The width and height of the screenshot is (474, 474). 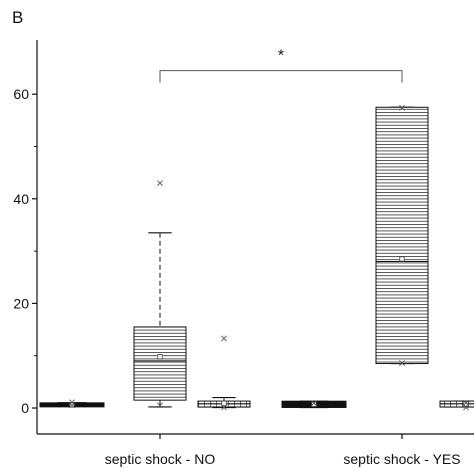 I want to click on y-tick-label: 60, so click(x=21, y=94).